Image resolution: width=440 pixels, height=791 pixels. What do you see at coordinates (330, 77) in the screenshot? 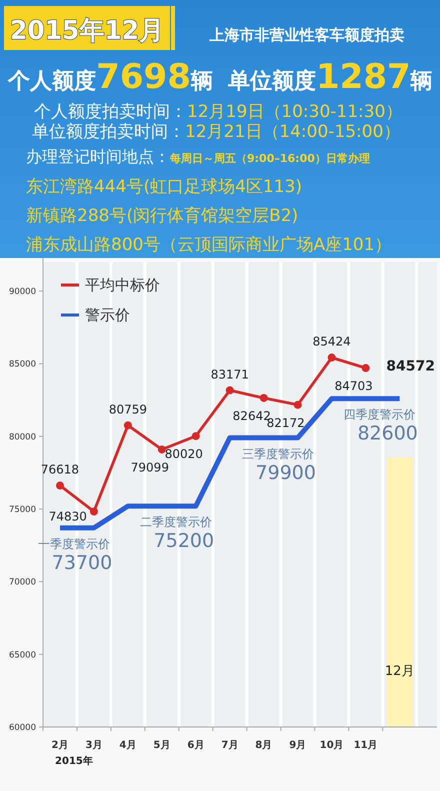
I see `text: 单位额度1287辆` at bounding box center [330, 77].